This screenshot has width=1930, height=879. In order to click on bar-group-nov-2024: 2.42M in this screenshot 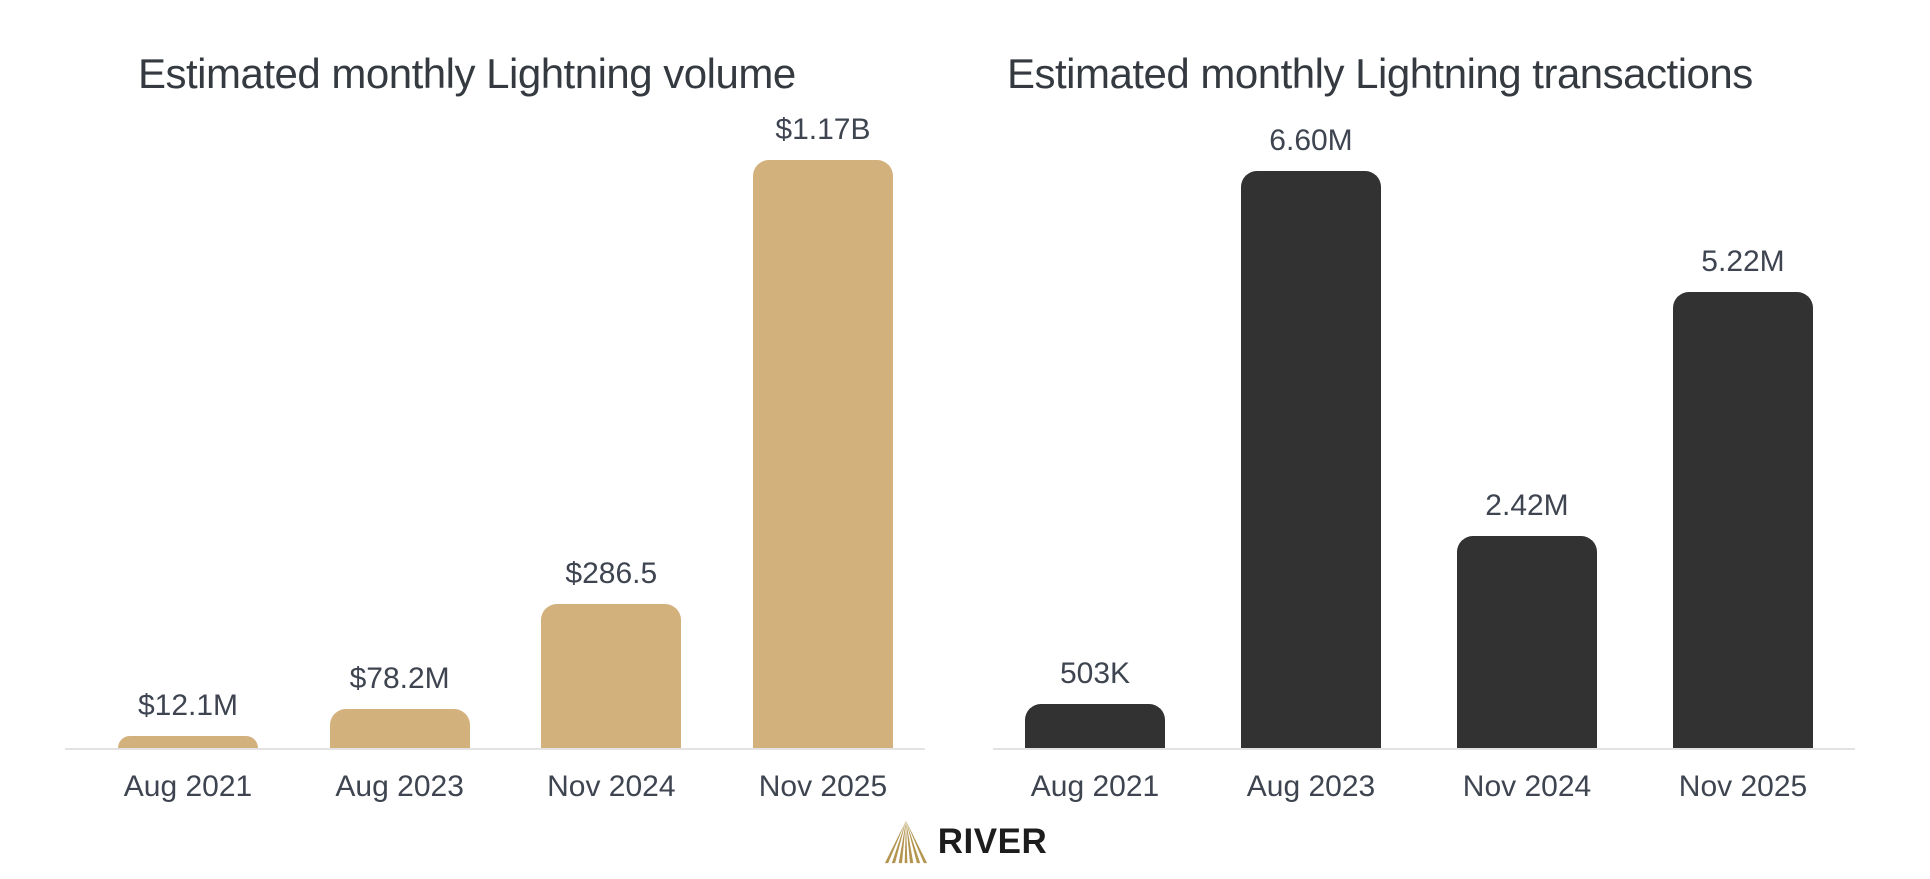, I will do `click(1527, 618)`.